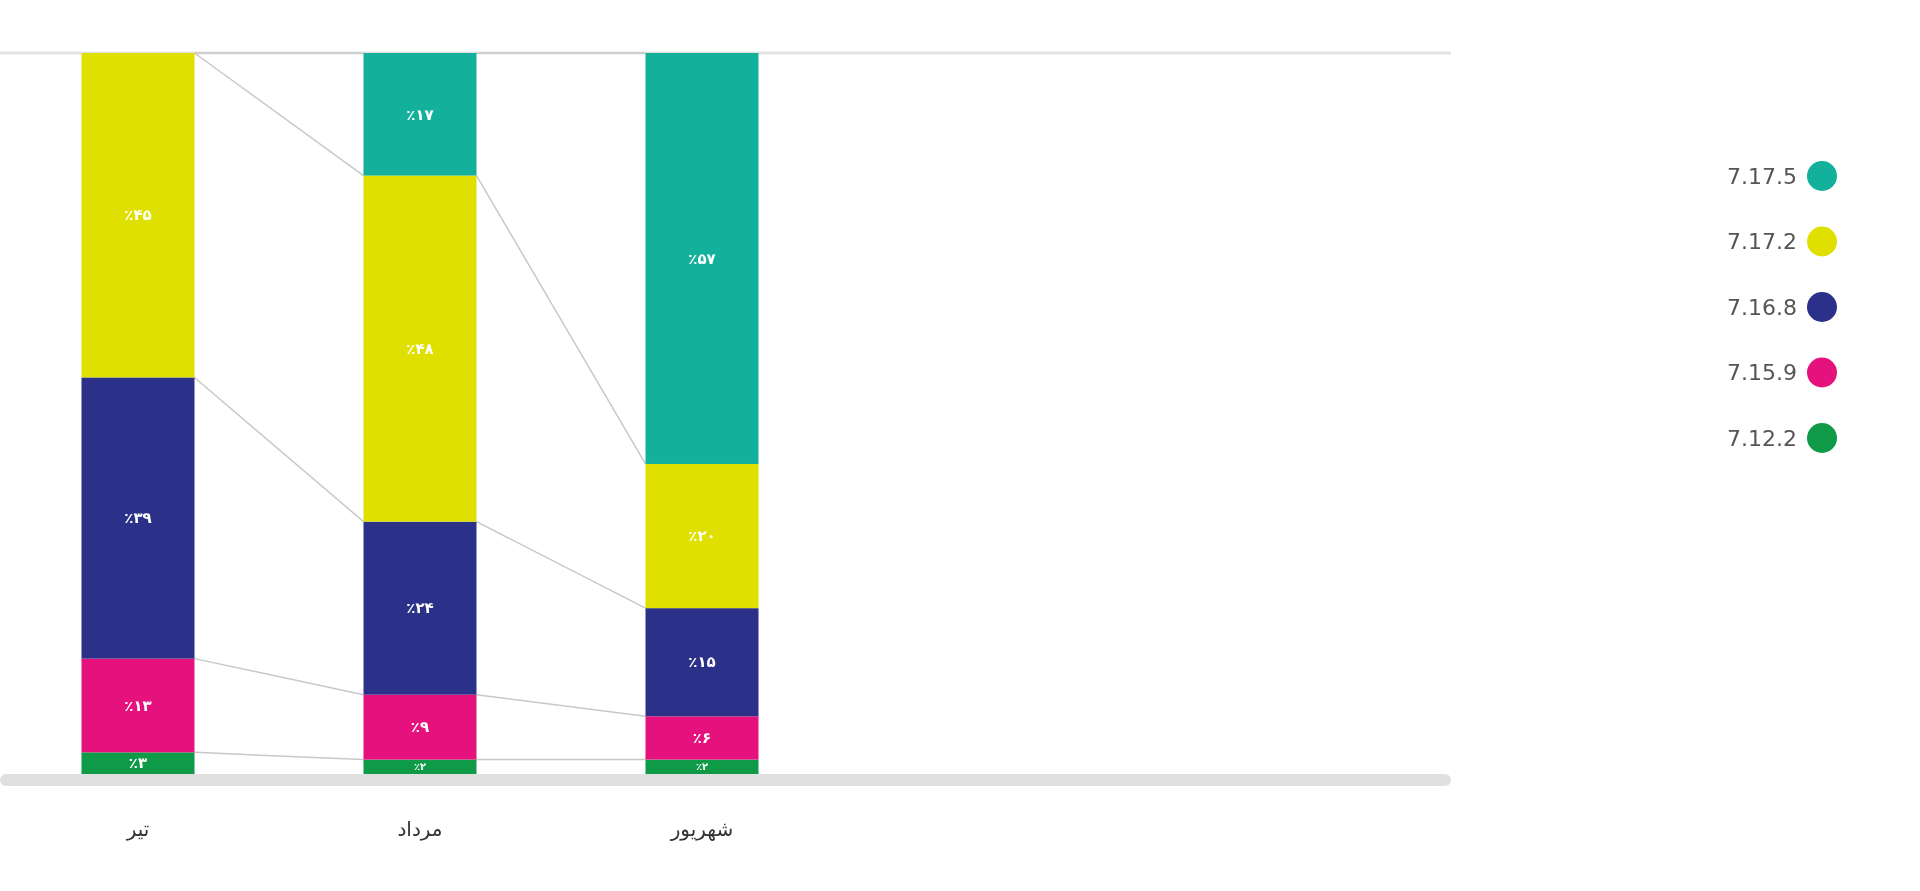 This screenshot has width=1920, height=891. I want to click on legend-label: 7.17.2, so click(1762, 242).